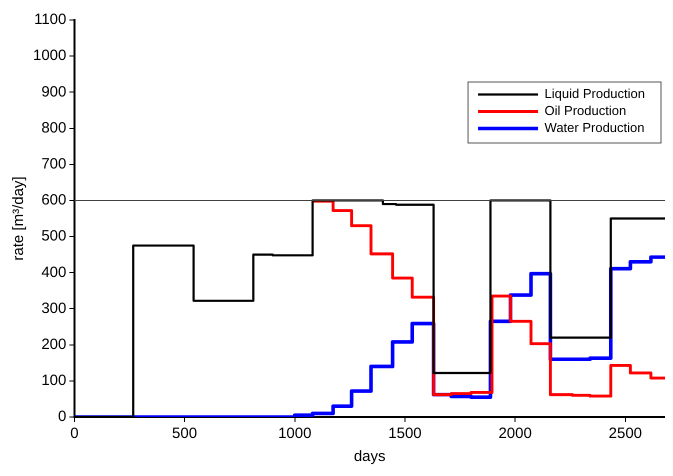 This screenshot has height=476, width=673. I want to click on y-tick-label: 300, so click(53, 308).